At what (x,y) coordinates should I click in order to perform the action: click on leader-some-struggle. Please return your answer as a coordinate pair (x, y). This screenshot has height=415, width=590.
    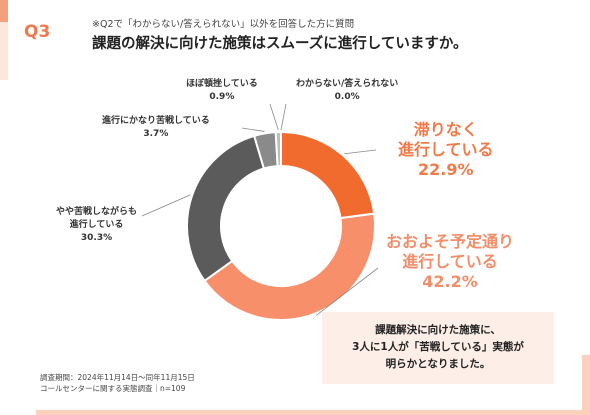
    Looking at the image, I should click on (166, 205).